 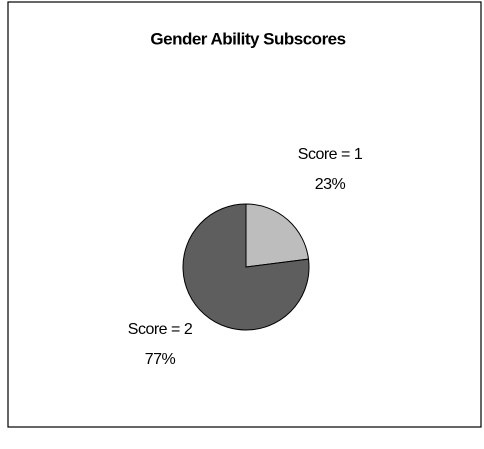 I want to click on slice-label: Score = 2, so click(x=160, y=329).